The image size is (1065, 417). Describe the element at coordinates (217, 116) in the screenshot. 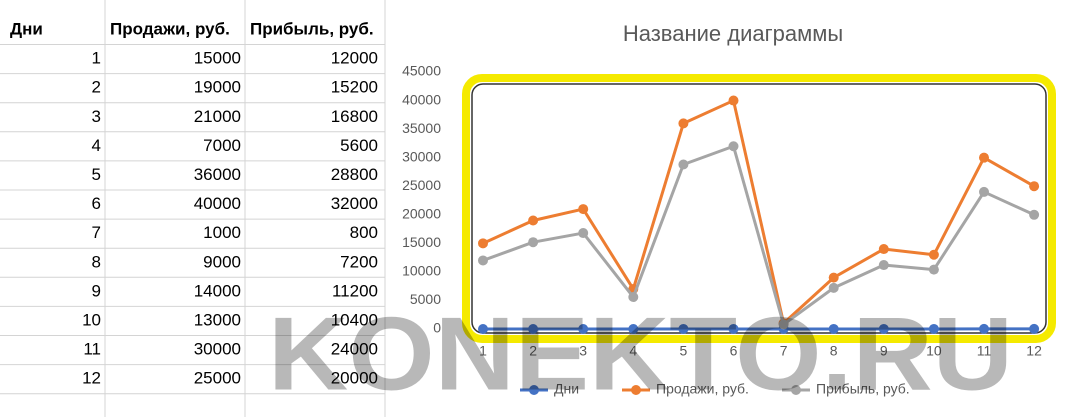

I see `table-cell: 21000` at that location.